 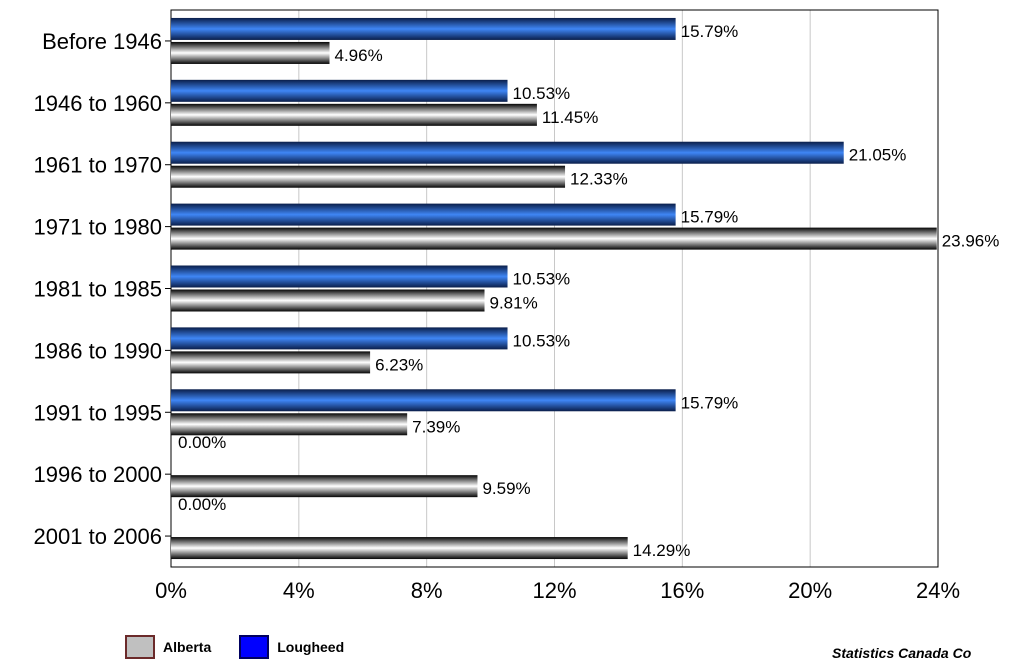 What do you see at coordinates (140, 647) in the screenshot?
I see `alberta-swatch` at bounding box center [140, 647].